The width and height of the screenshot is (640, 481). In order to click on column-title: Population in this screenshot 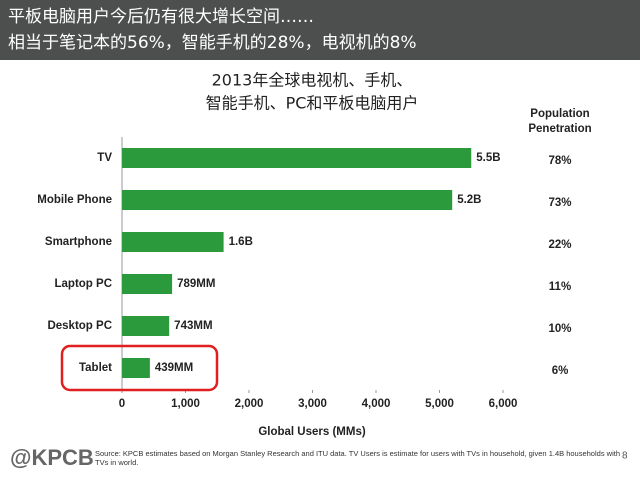, I will do `click(559, 114)`.